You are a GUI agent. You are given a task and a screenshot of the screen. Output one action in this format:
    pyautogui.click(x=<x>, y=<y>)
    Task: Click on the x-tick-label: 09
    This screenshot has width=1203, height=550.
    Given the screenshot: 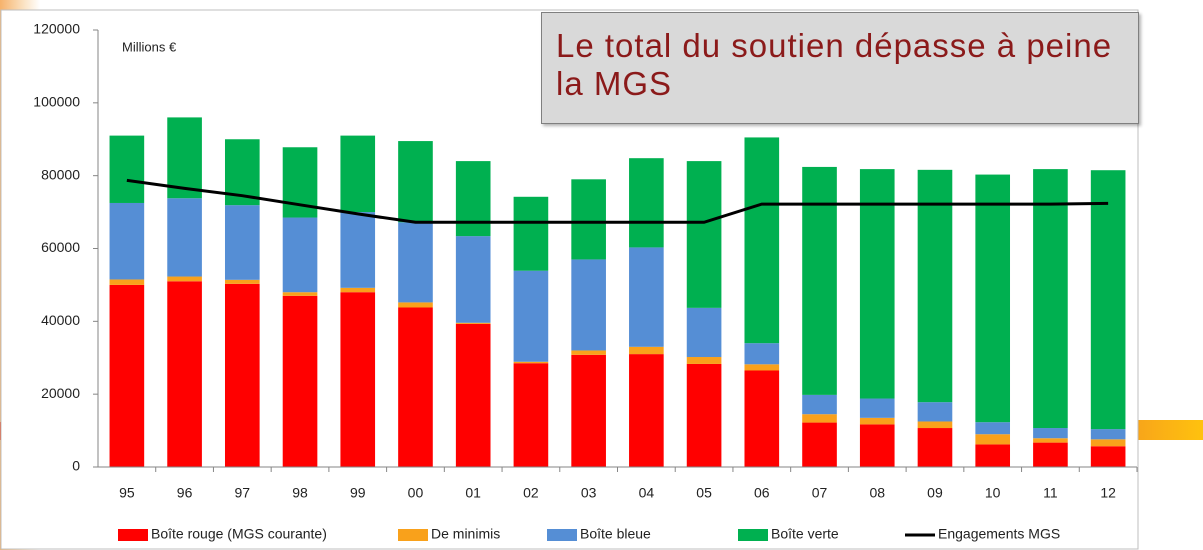 What is the action you would take?
    pyautogui.click(x=935, y=493)
    